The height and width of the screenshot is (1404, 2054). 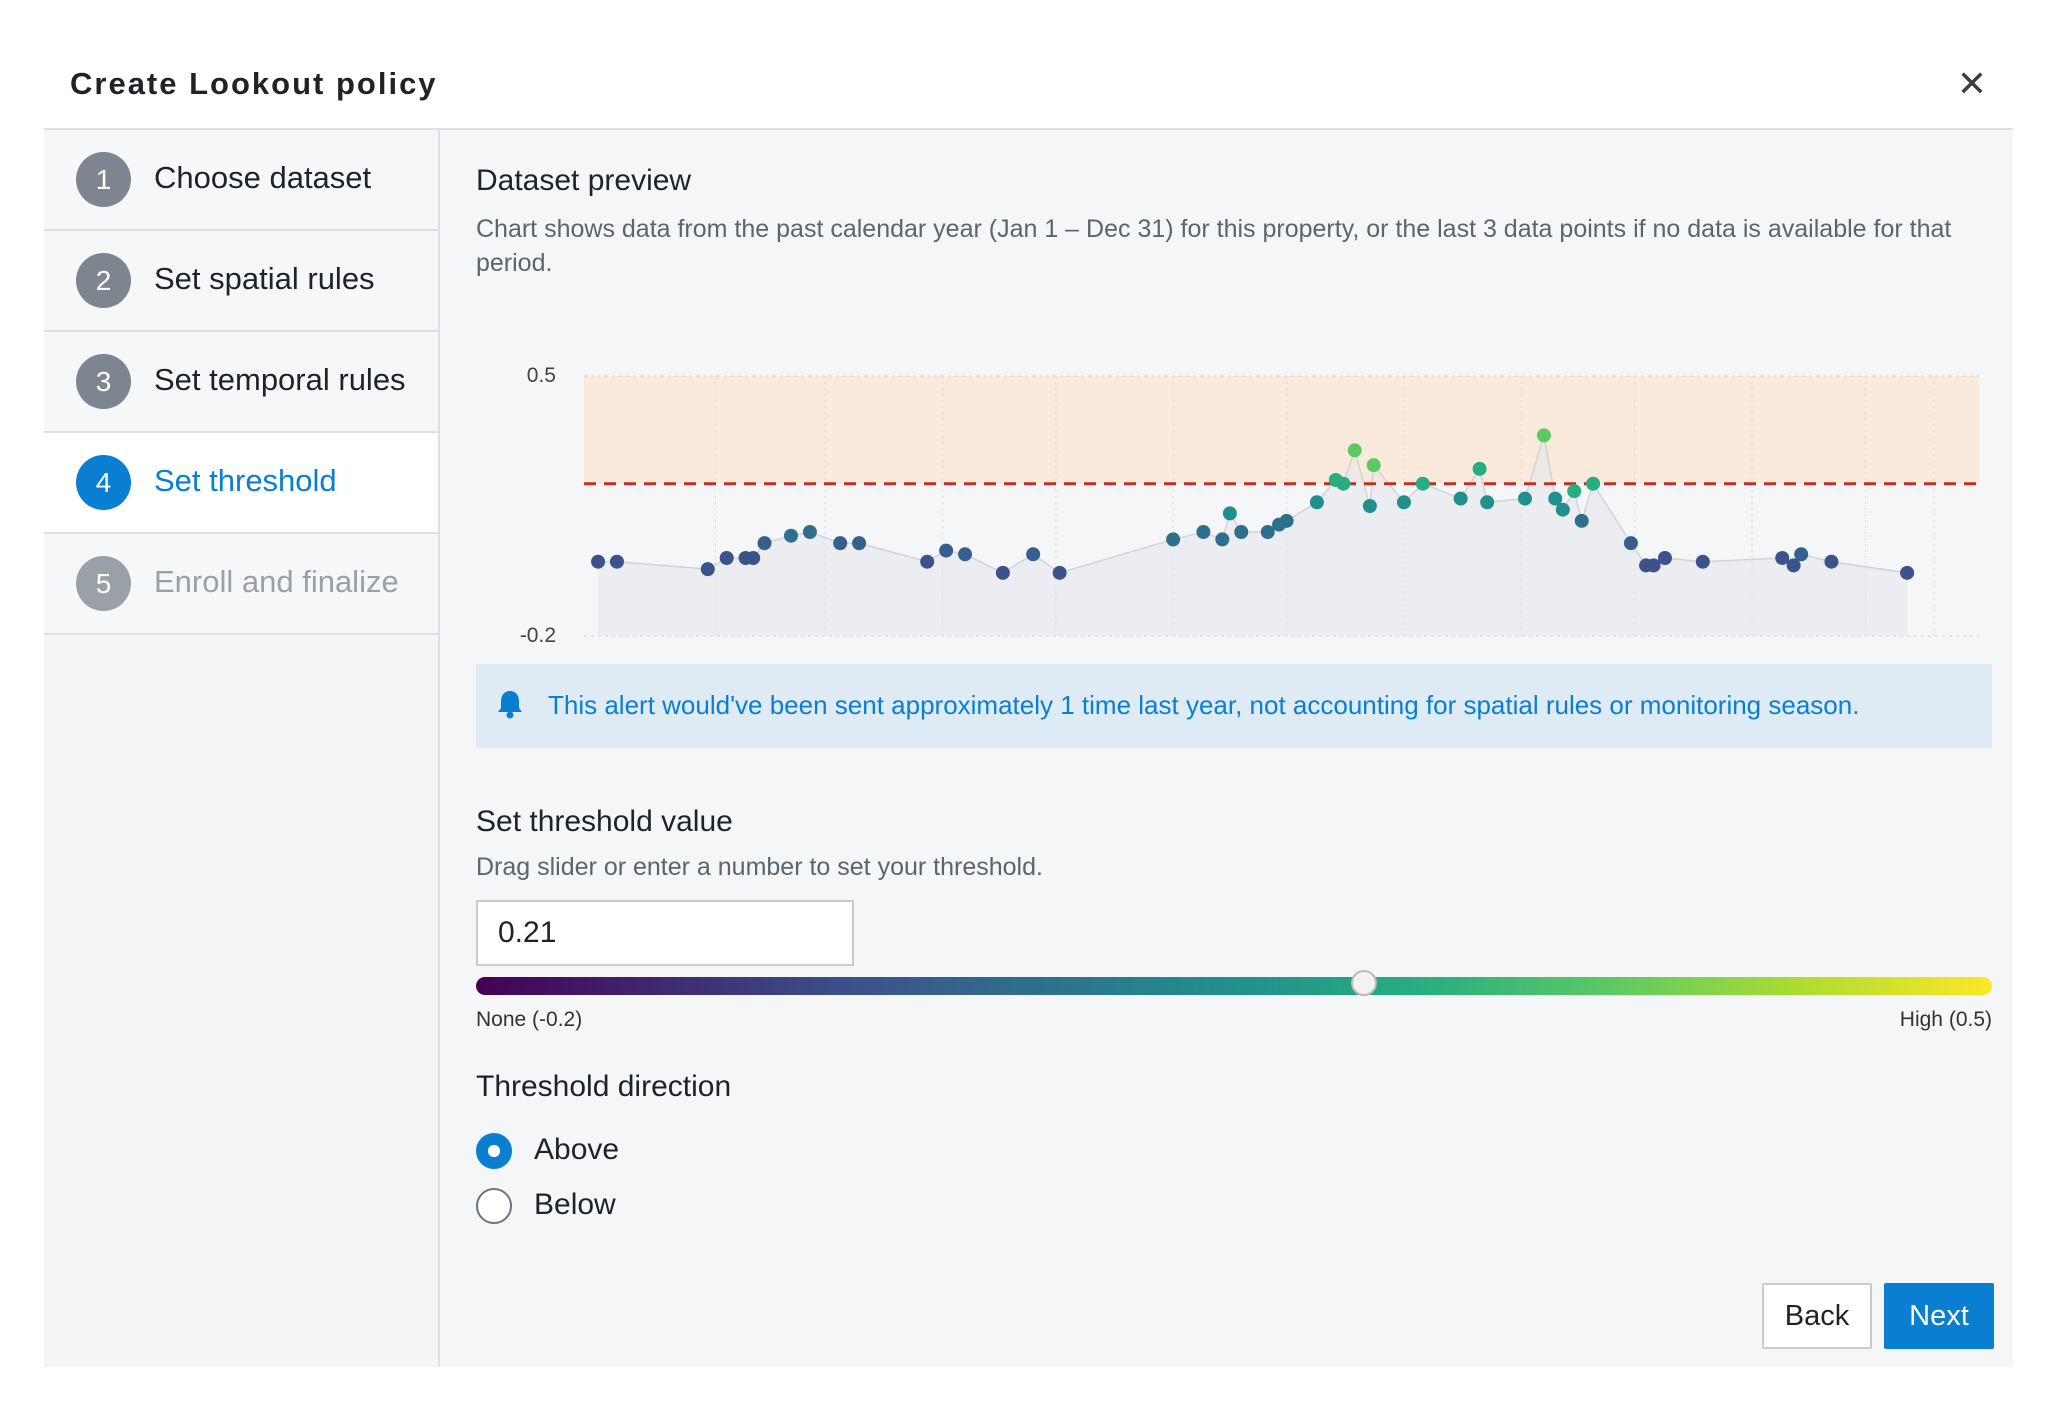 I want to click on step-label: Set temporal rules, so click(x=280, y=379).